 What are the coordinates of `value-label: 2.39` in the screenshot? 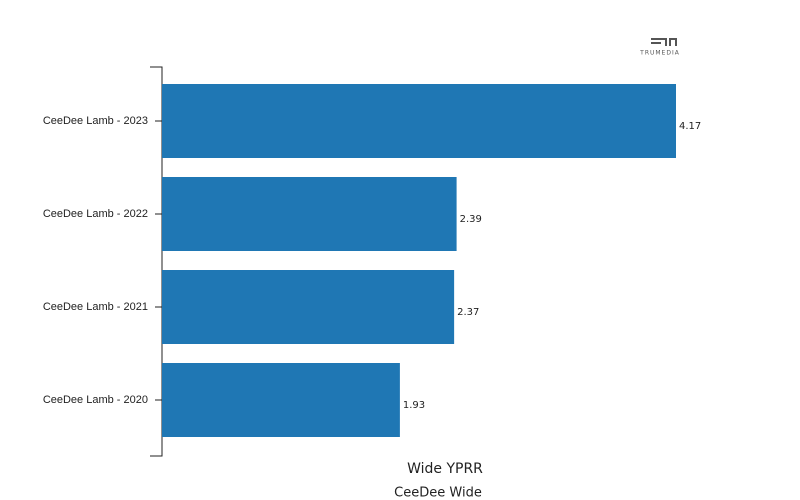 It's located at (471, 219).